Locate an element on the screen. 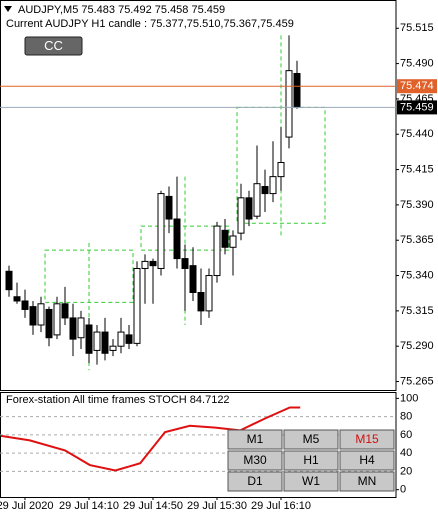 Image resolution: width=438 pixels, height=521 pixels. bid-line-label: 75.459 is located at coordinates (417, 107).